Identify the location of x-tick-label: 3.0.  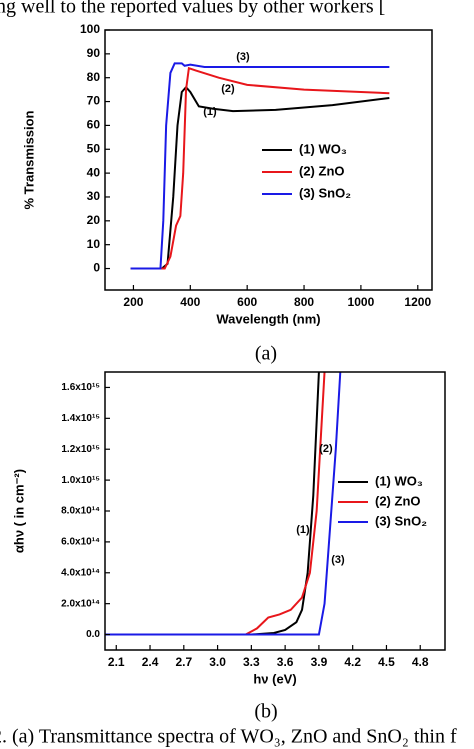
(217, 662).